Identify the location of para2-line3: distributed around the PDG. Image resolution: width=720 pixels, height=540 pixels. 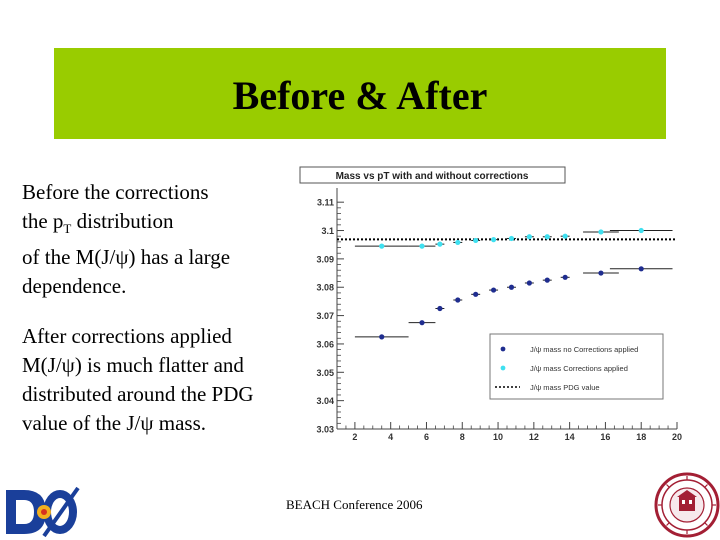
(138, 394).